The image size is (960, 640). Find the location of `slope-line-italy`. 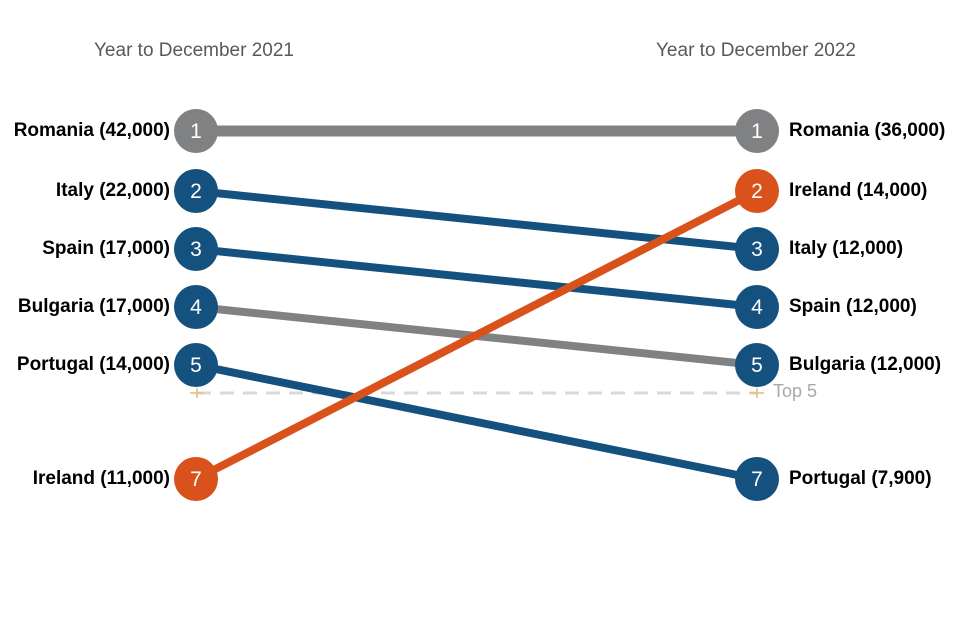

slope-line-italy is located at coordinates (476, 220).